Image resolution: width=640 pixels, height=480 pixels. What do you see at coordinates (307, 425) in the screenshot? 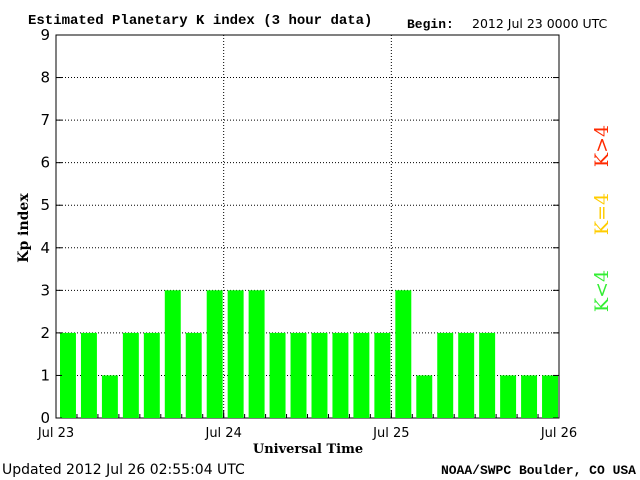
I see `x-axis-ticks: Jul 23 Jul 24 Jul 25 Jul 26` at bounding box center [307, 425].